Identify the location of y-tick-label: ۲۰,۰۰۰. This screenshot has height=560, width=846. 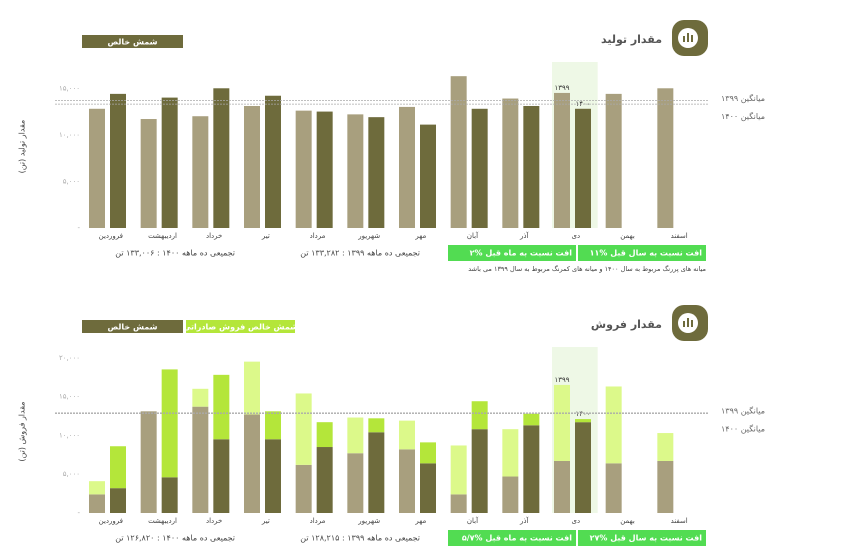
(69, 358).